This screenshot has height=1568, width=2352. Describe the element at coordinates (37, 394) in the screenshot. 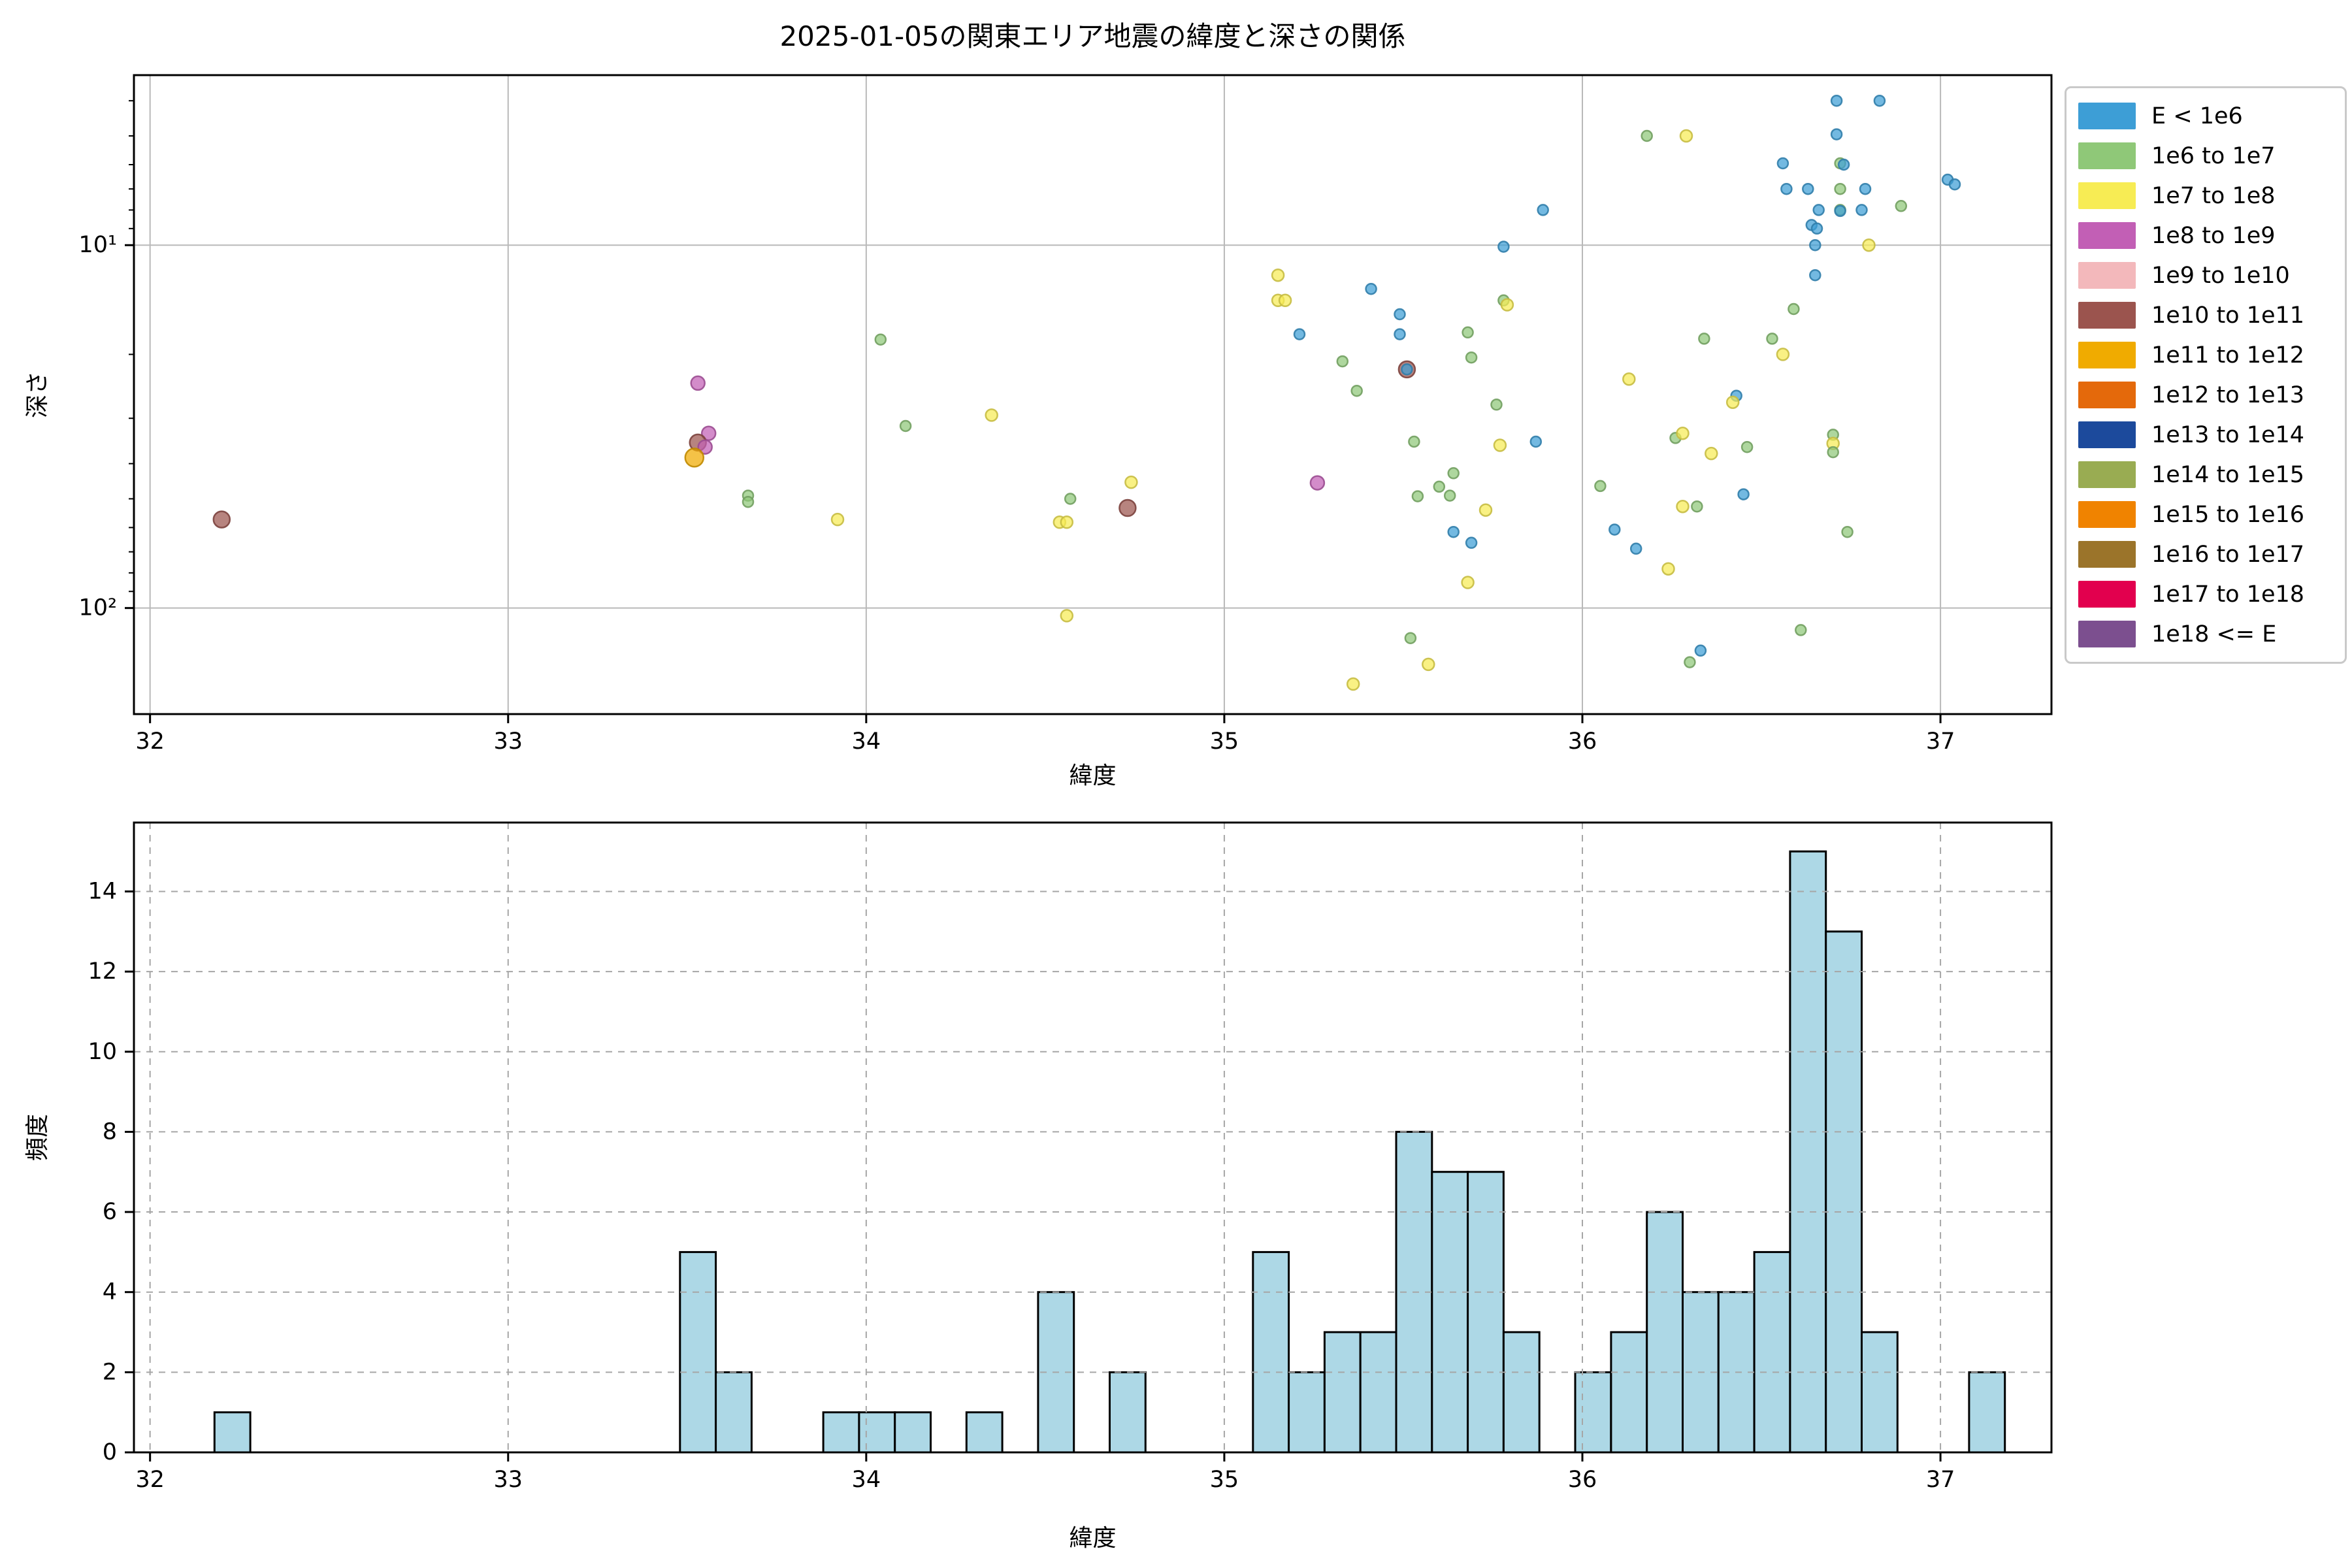

I see `scatter-y-axis-label: 深さ` at that location.